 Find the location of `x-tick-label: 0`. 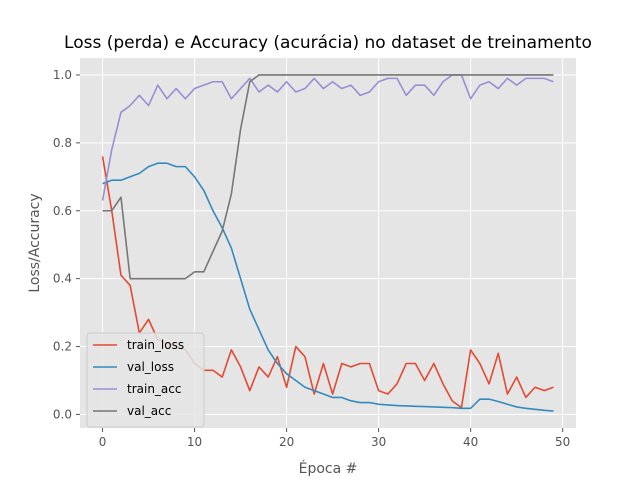

x-tick-label: 0 is located at coordinates (103, 442).